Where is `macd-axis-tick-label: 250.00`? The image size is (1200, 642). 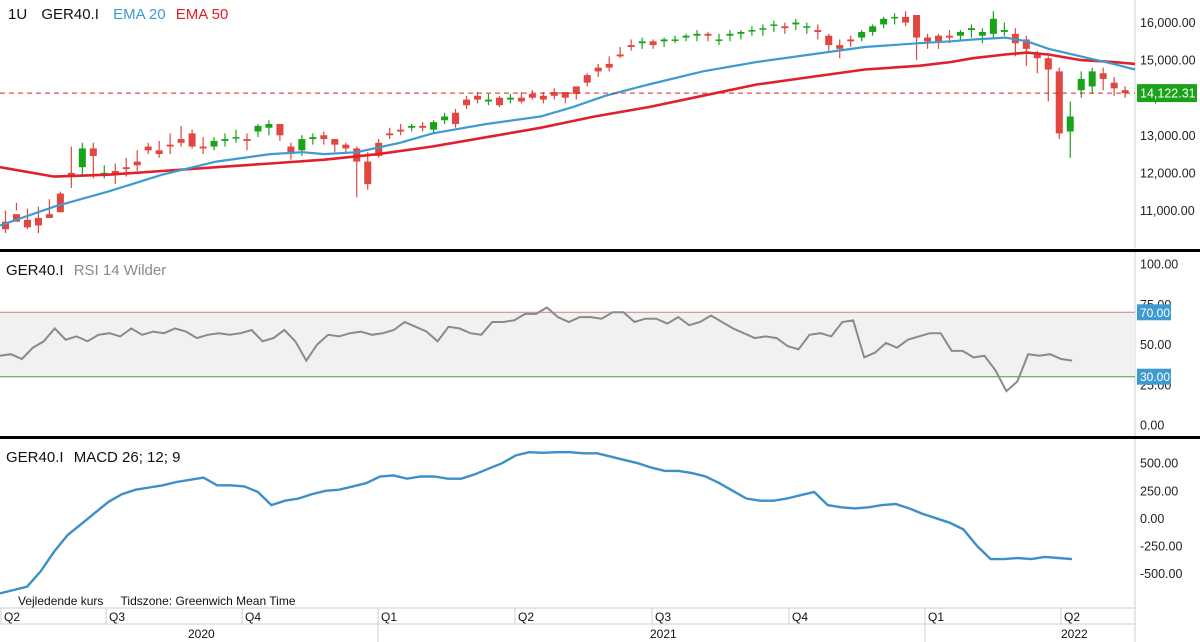
macd-axis-tick-label: 250.00 is located at coordinates (1159, 491).